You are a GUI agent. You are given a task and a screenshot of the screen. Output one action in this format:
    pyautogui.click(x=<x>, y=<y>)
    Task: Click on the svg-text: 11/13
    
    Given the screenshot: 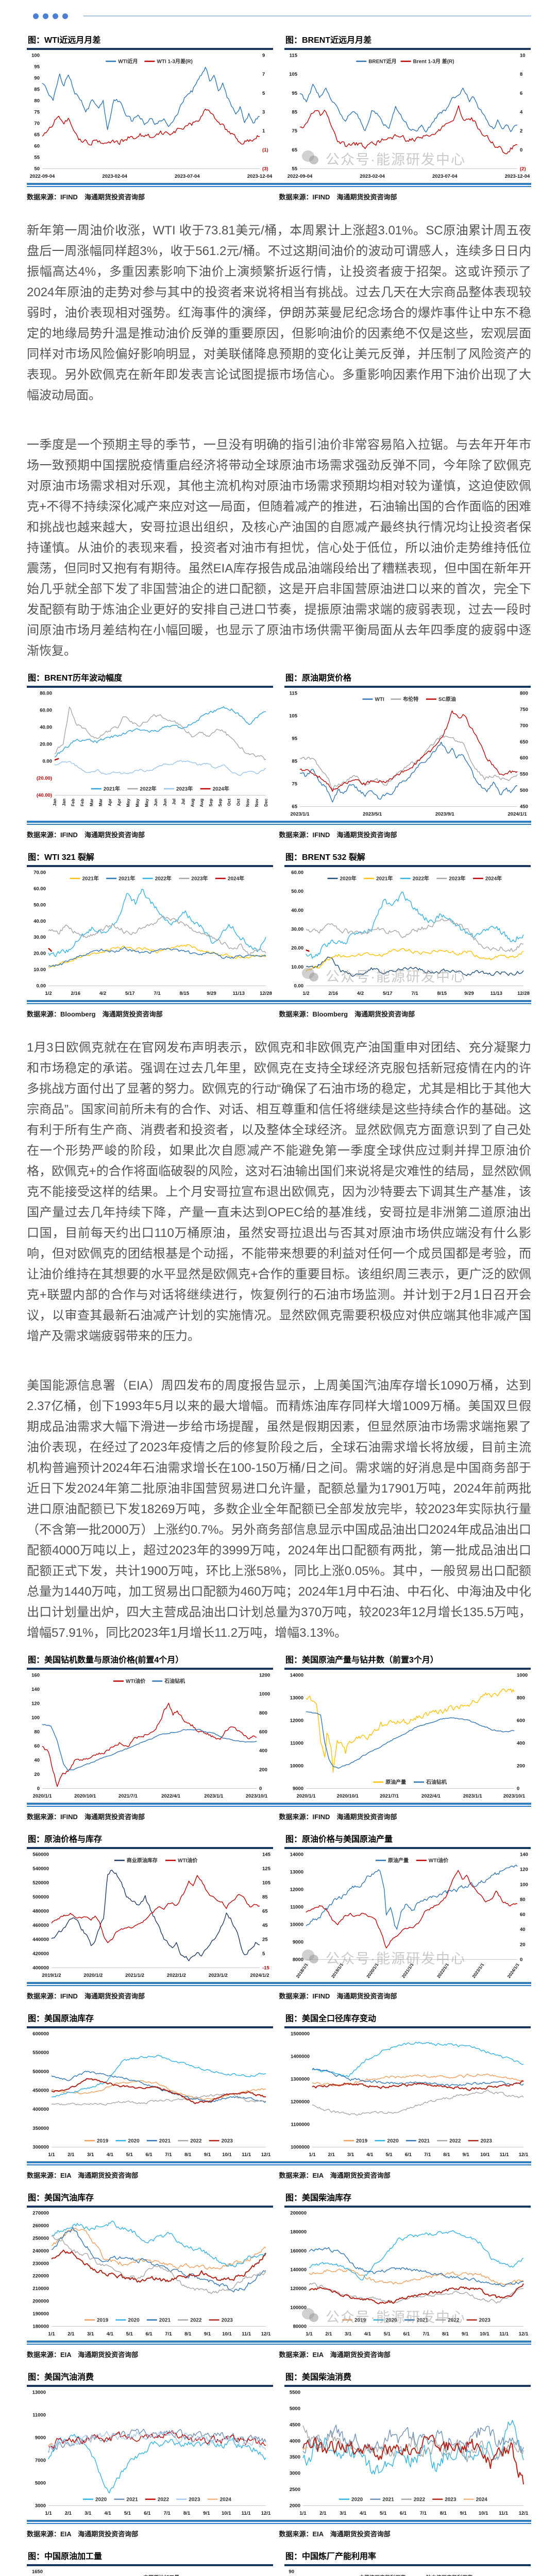 What is the action you would take?
    pyautogui.click(x=496, y=993)
    